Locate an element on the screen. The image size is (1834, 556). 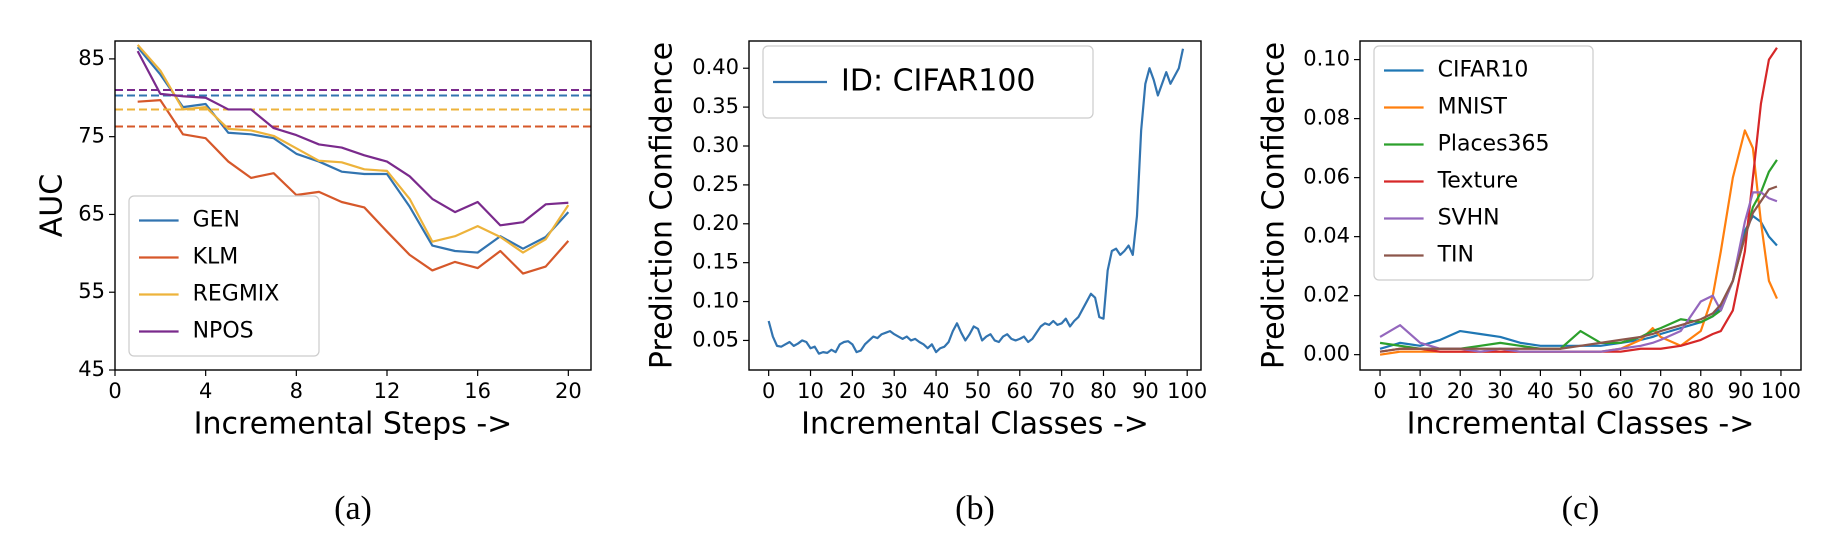
y-tick-label: 0.00 is located at coordinates (1326, 354).